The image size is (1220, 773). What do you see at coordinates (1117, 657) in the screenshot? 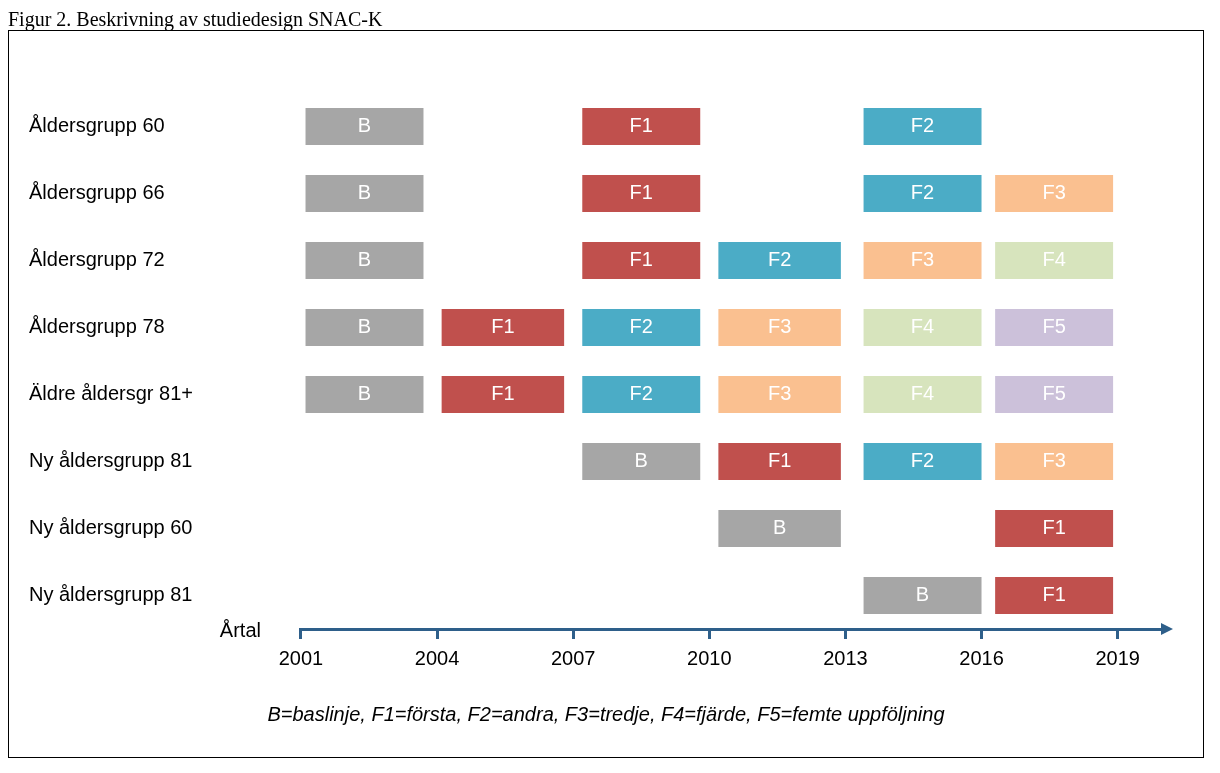
I see `x-tick-label: 2019` at bounding box center [1117, 657].